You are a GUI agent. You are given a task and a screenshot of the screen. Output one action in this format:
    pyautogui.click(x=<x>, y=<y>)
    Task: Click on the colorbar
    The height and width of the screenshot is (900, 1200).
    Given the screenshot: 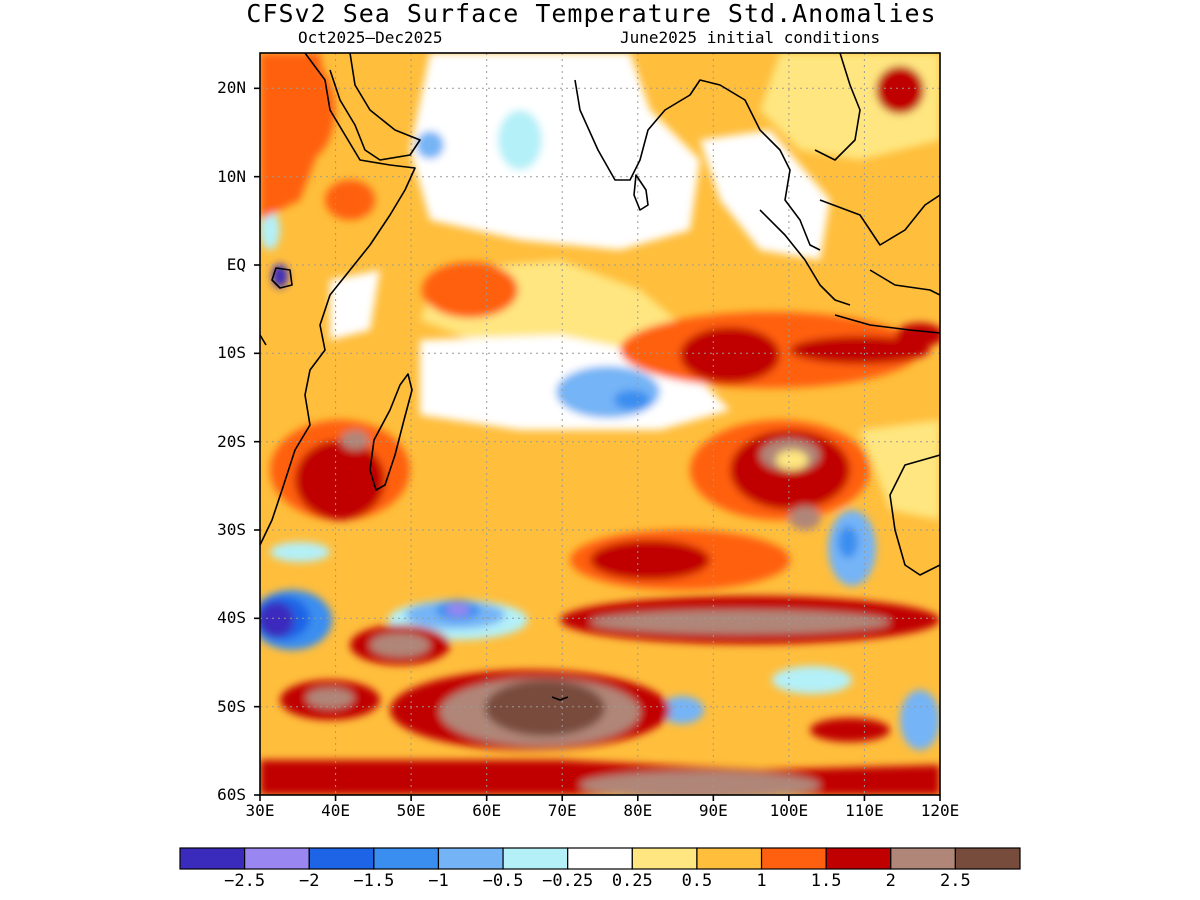 What is the action you would take?
    pyautogui.click(x=600, y=858)
    